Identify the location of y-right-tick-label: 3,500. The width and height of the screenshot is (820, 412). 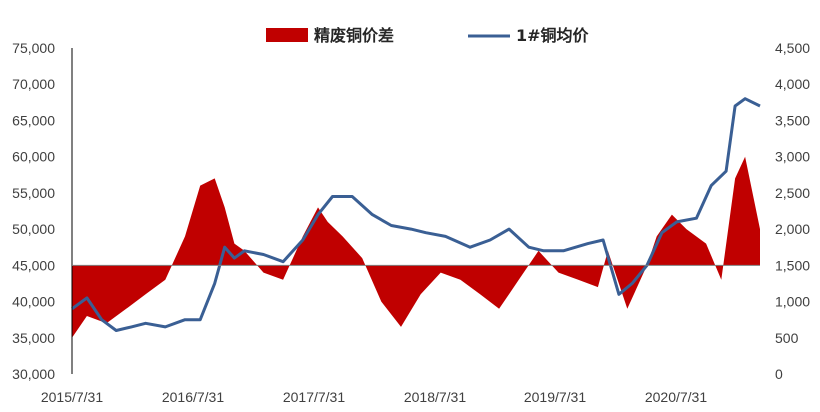
(792, 120).